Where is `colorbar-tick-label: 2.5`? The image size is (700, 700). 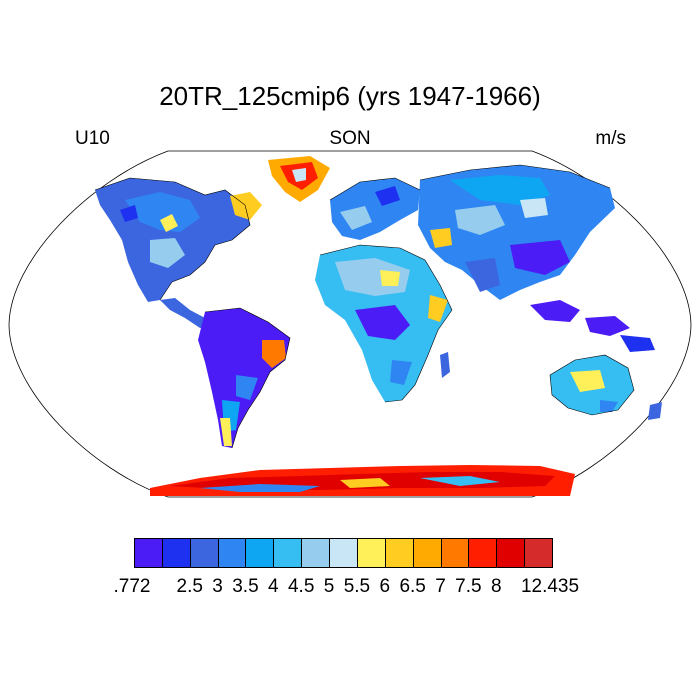
colorbar-tick-label: 2.5 is located at coordinates (189, 586).